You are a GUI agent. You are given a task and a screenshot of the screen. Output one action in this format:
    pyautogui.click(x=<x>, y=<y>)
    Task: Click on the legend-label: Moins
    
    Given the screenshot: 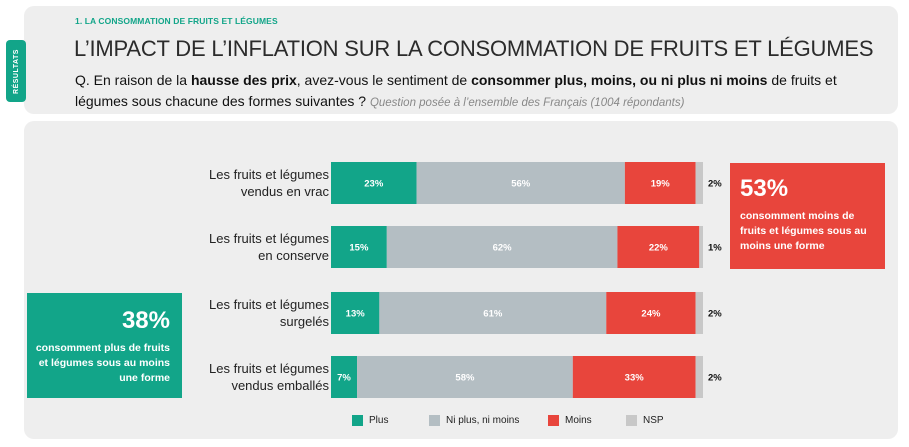 What is the action you would take?
    pyautogui.click(x=578, y=420)
    